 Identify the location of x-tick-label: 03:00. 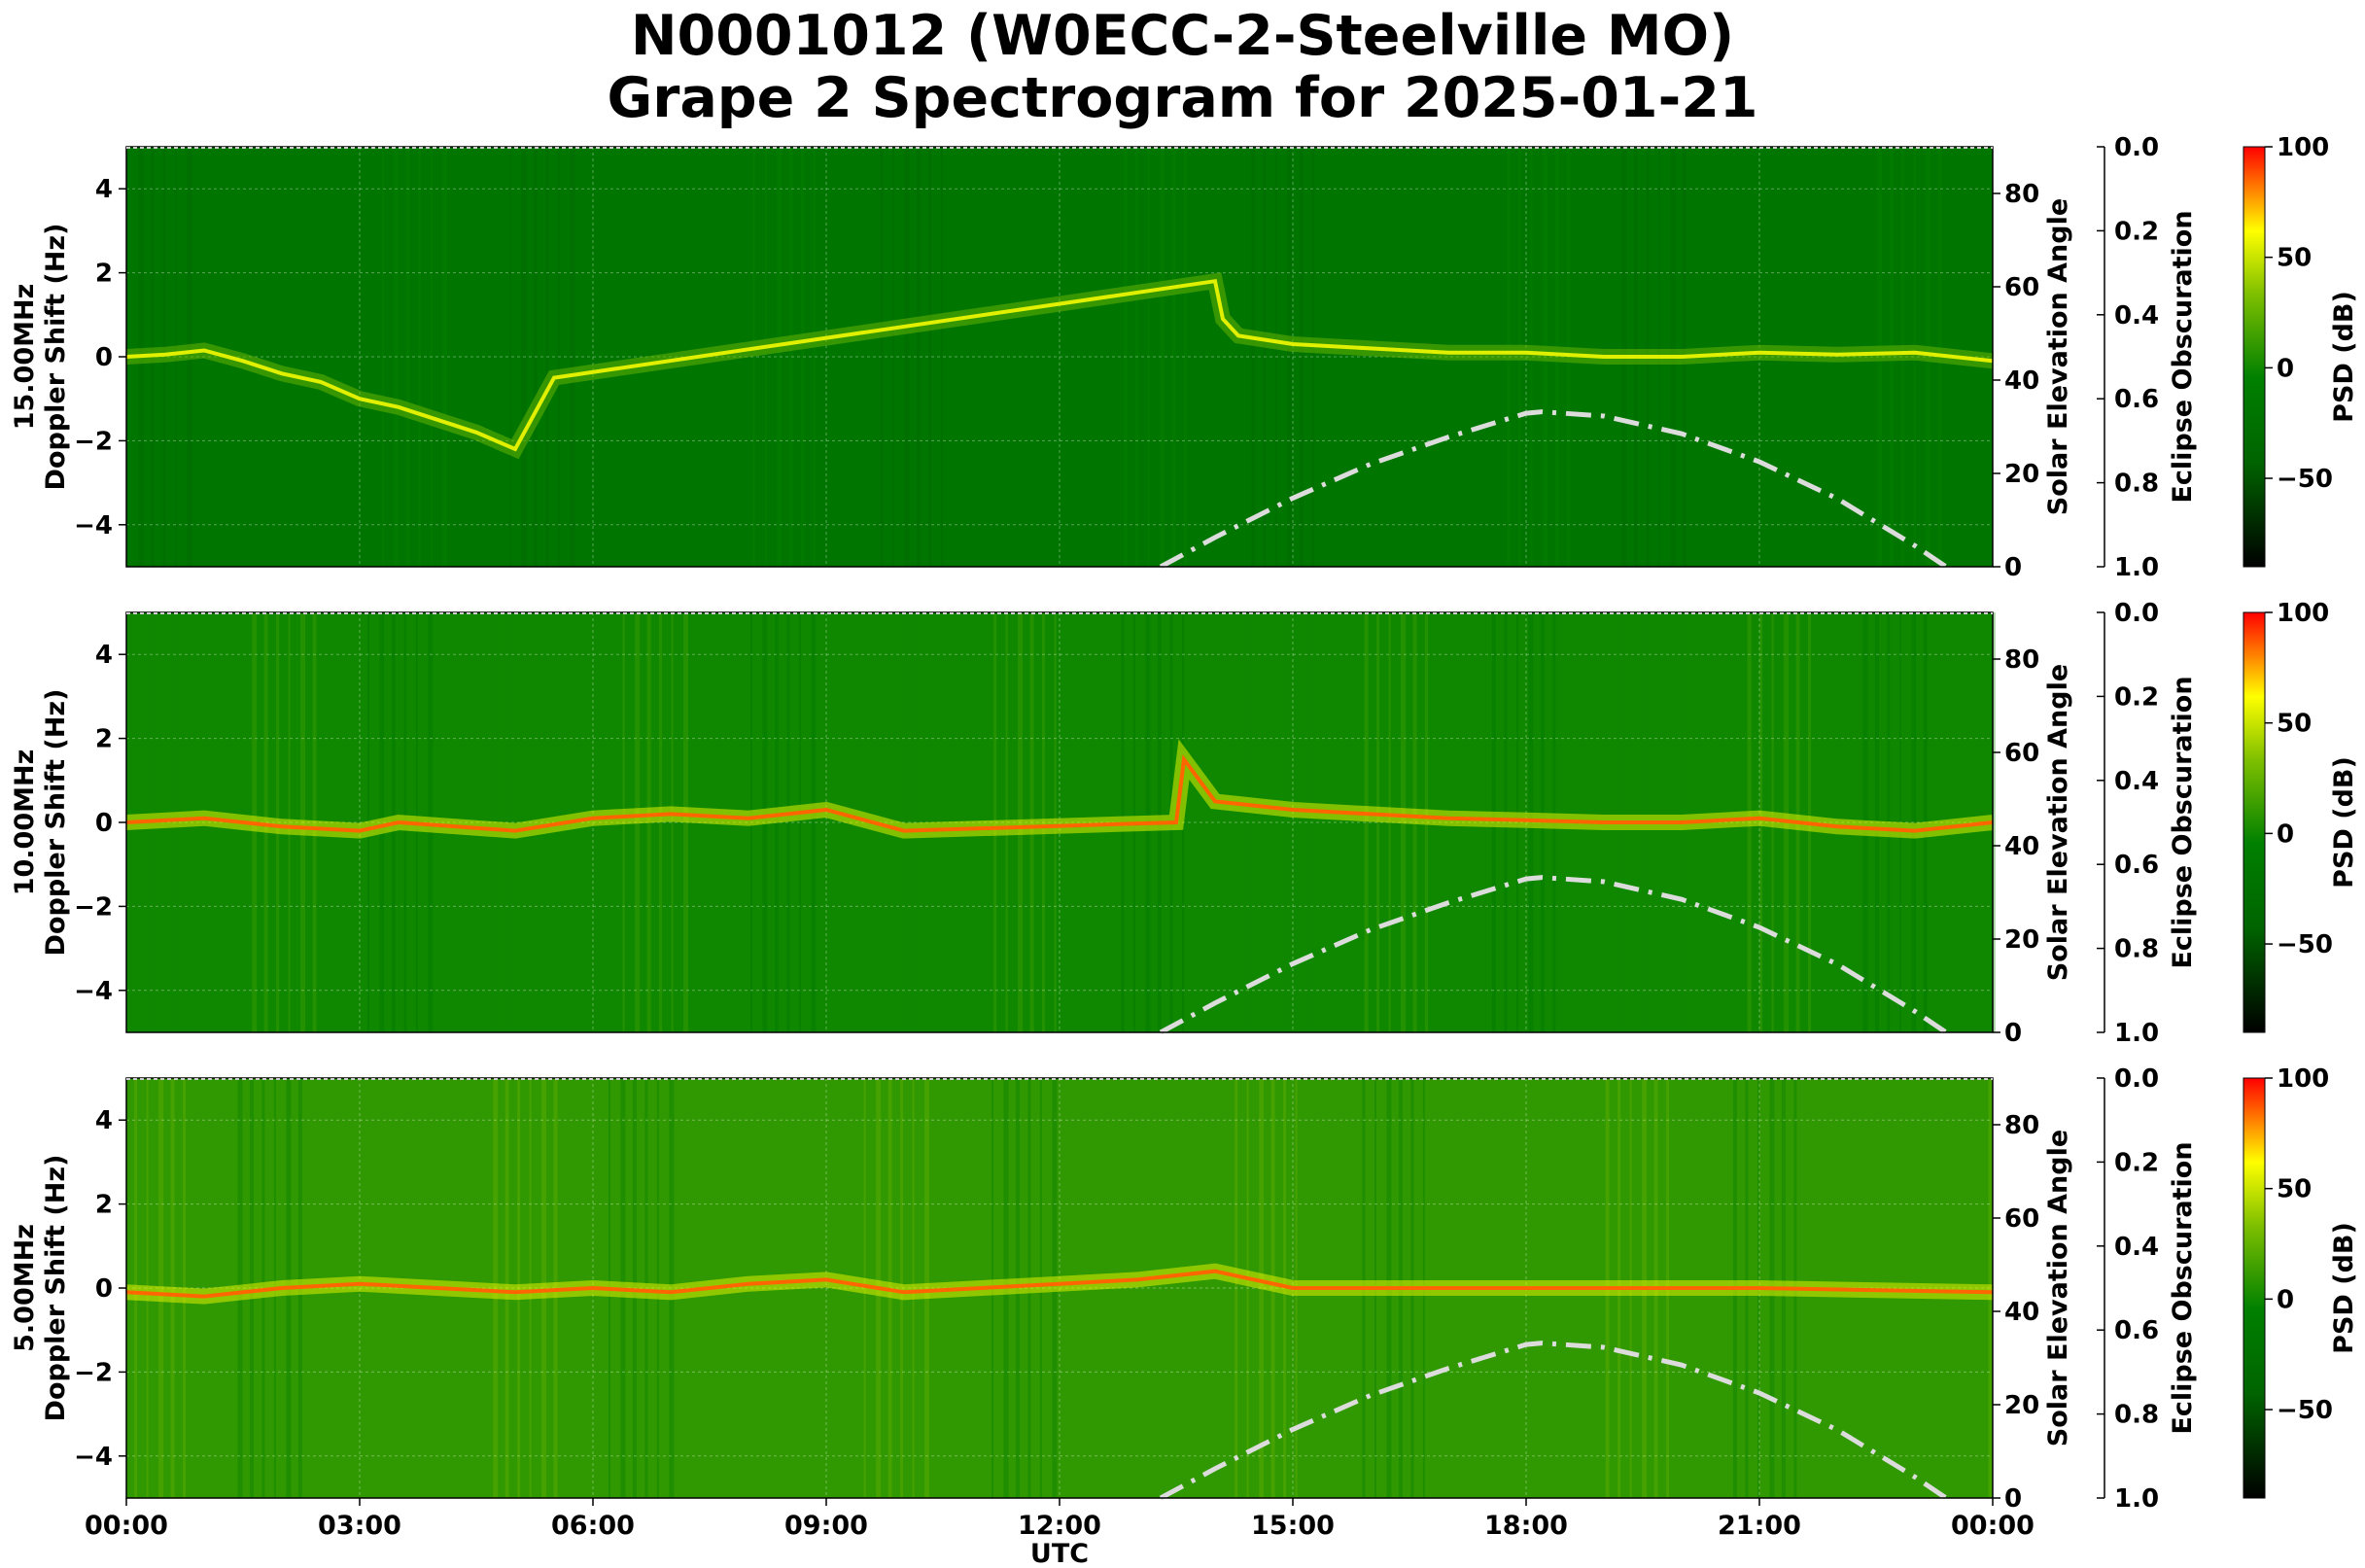
(359, 1526).